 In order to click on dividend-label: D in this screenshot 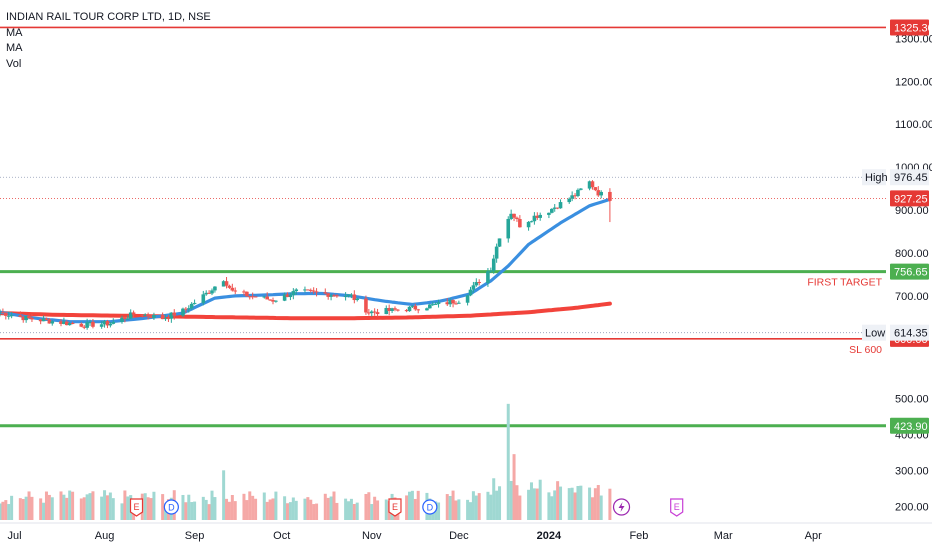, I will do `click(430, 508)`.